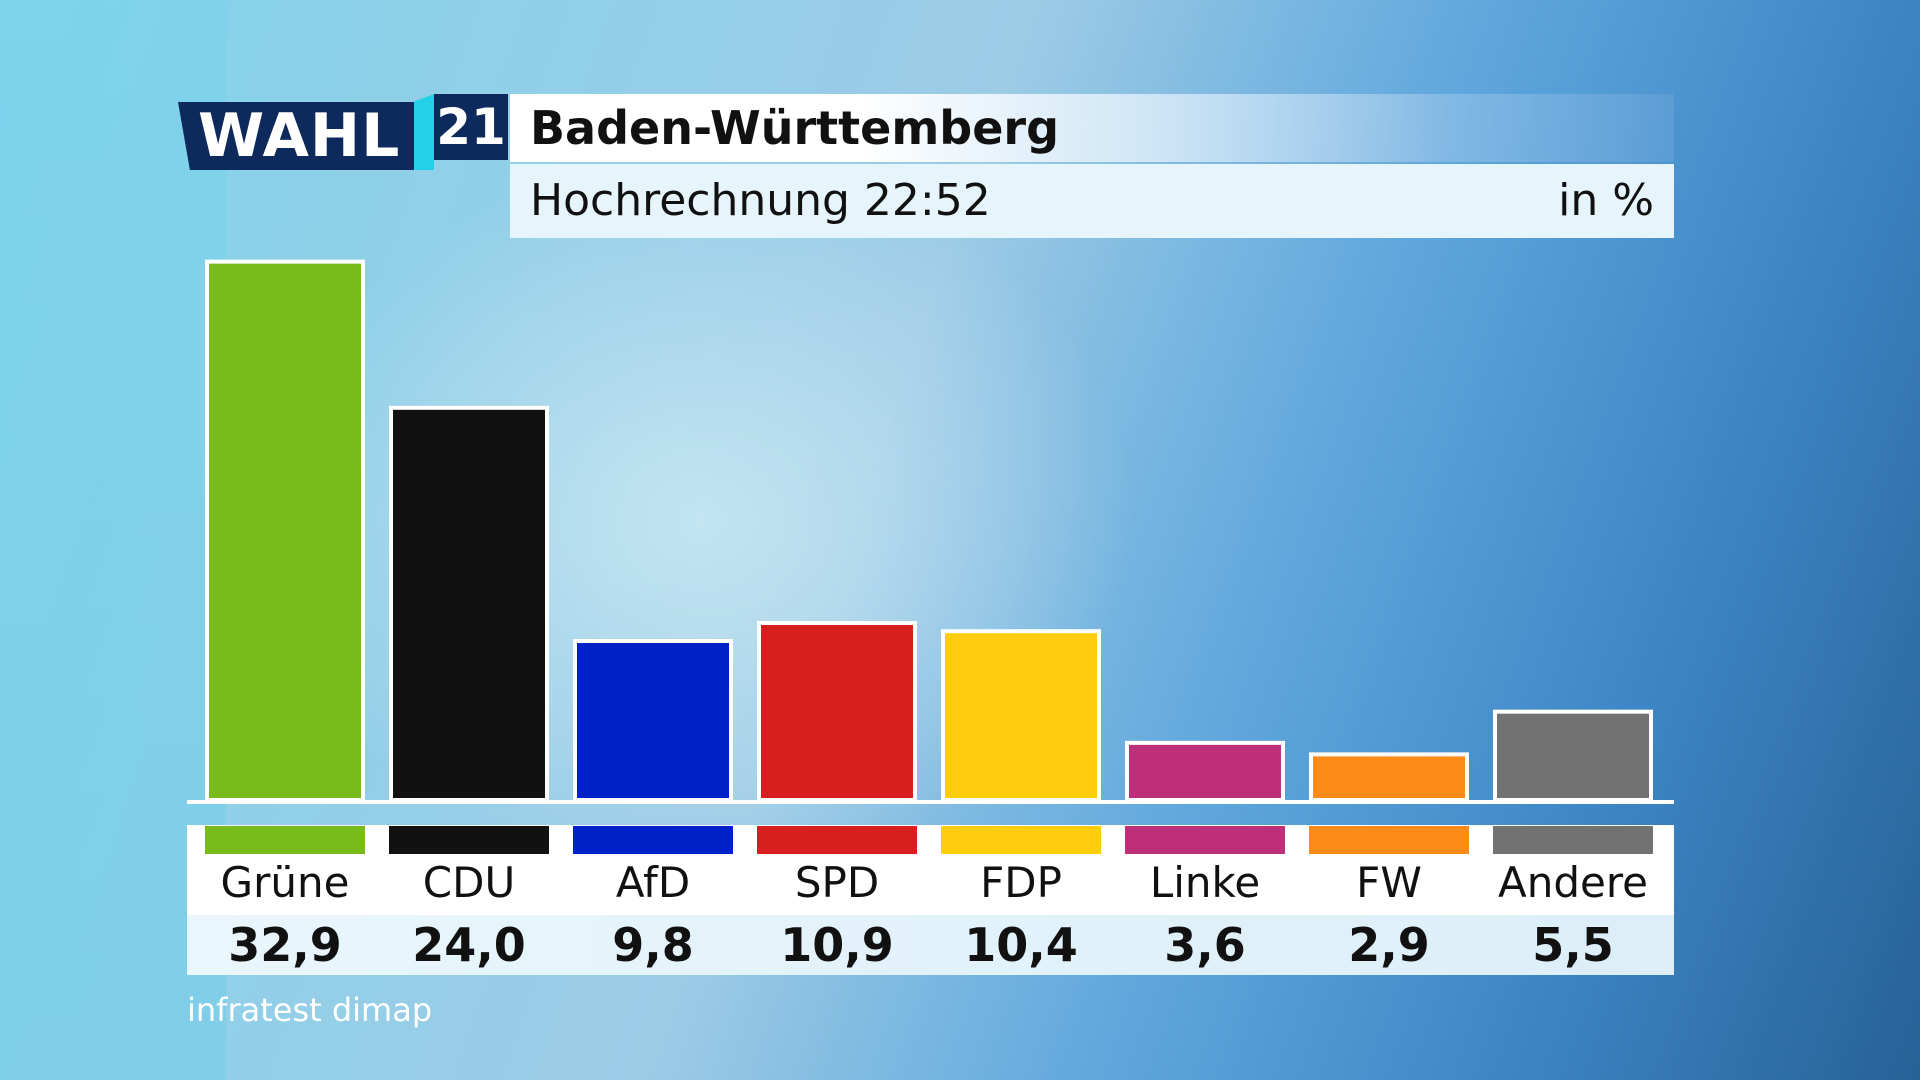 The height and width of the screenshot is (1080, 1920). What do you see at coordinates (930, 802) in the screenshot?
I see `chart-baseline` at bounding box center [930, 802].